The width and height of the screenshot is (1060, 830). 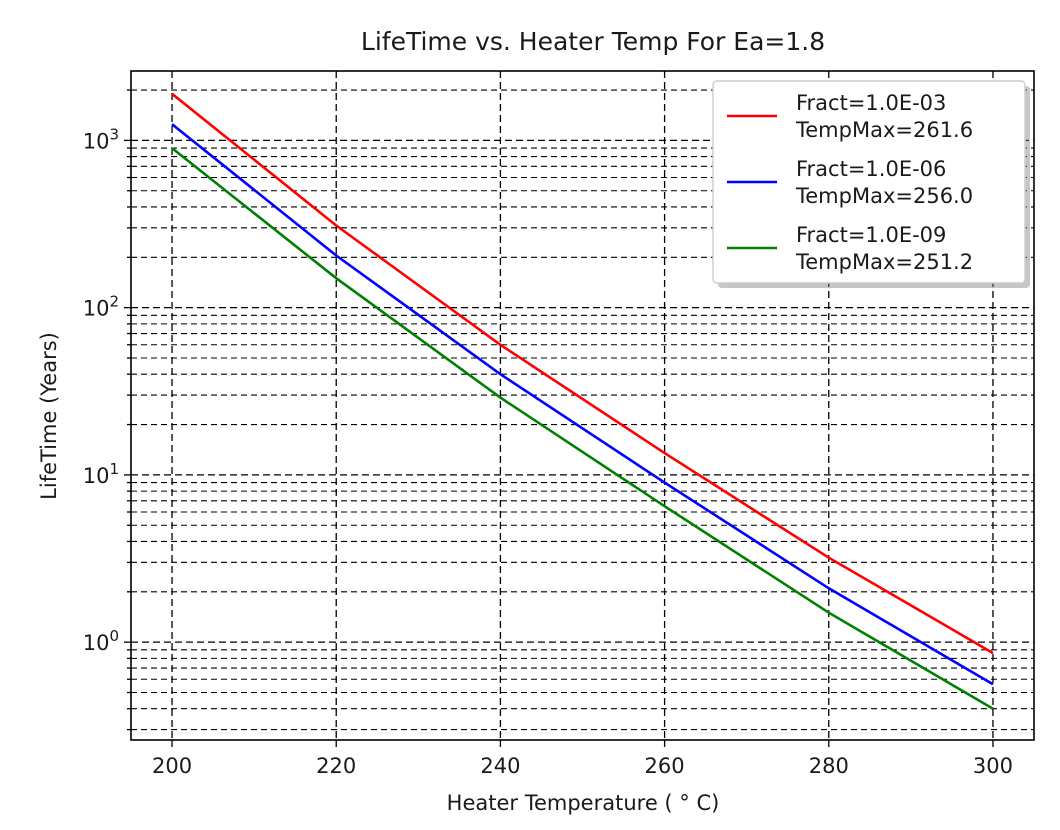 I want to click on chart-title: LifeTime vs. Heater Temp For Ea=1.8, so click(x=593, y=41).